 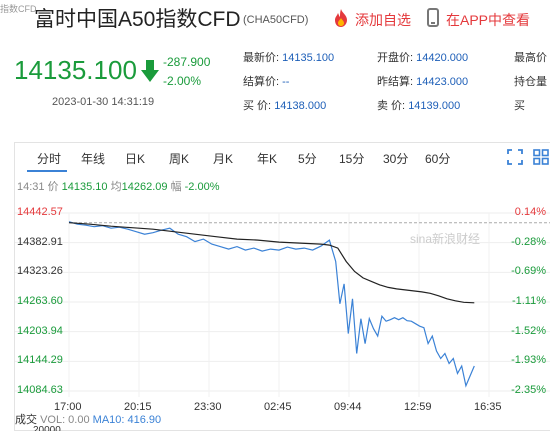 What do you see at coordinates (528, 360) in the screenshot?
I see `y-axis-right-label: -1.93%` at bounding box center [528, 360].